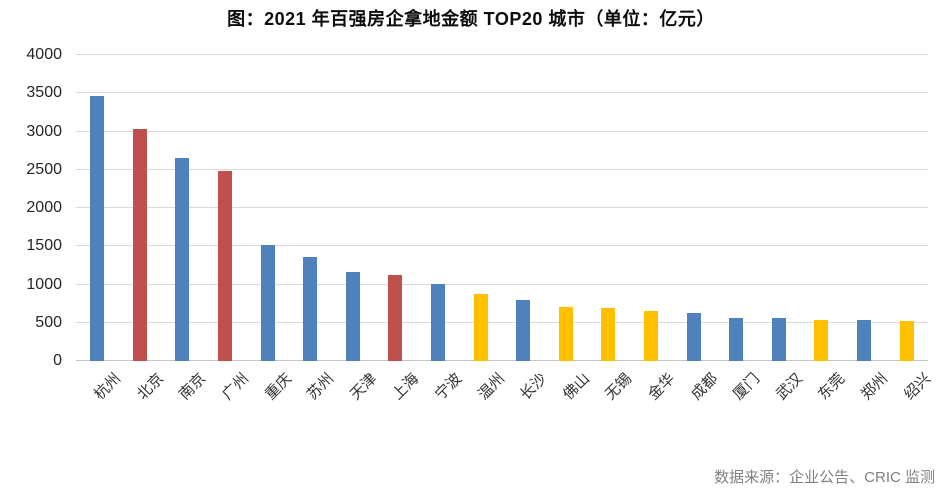  What do you see at coordinates (108, 387) in the screenshot?
I see `x-tick-label: 杭州` at bounding box center [108, 387].